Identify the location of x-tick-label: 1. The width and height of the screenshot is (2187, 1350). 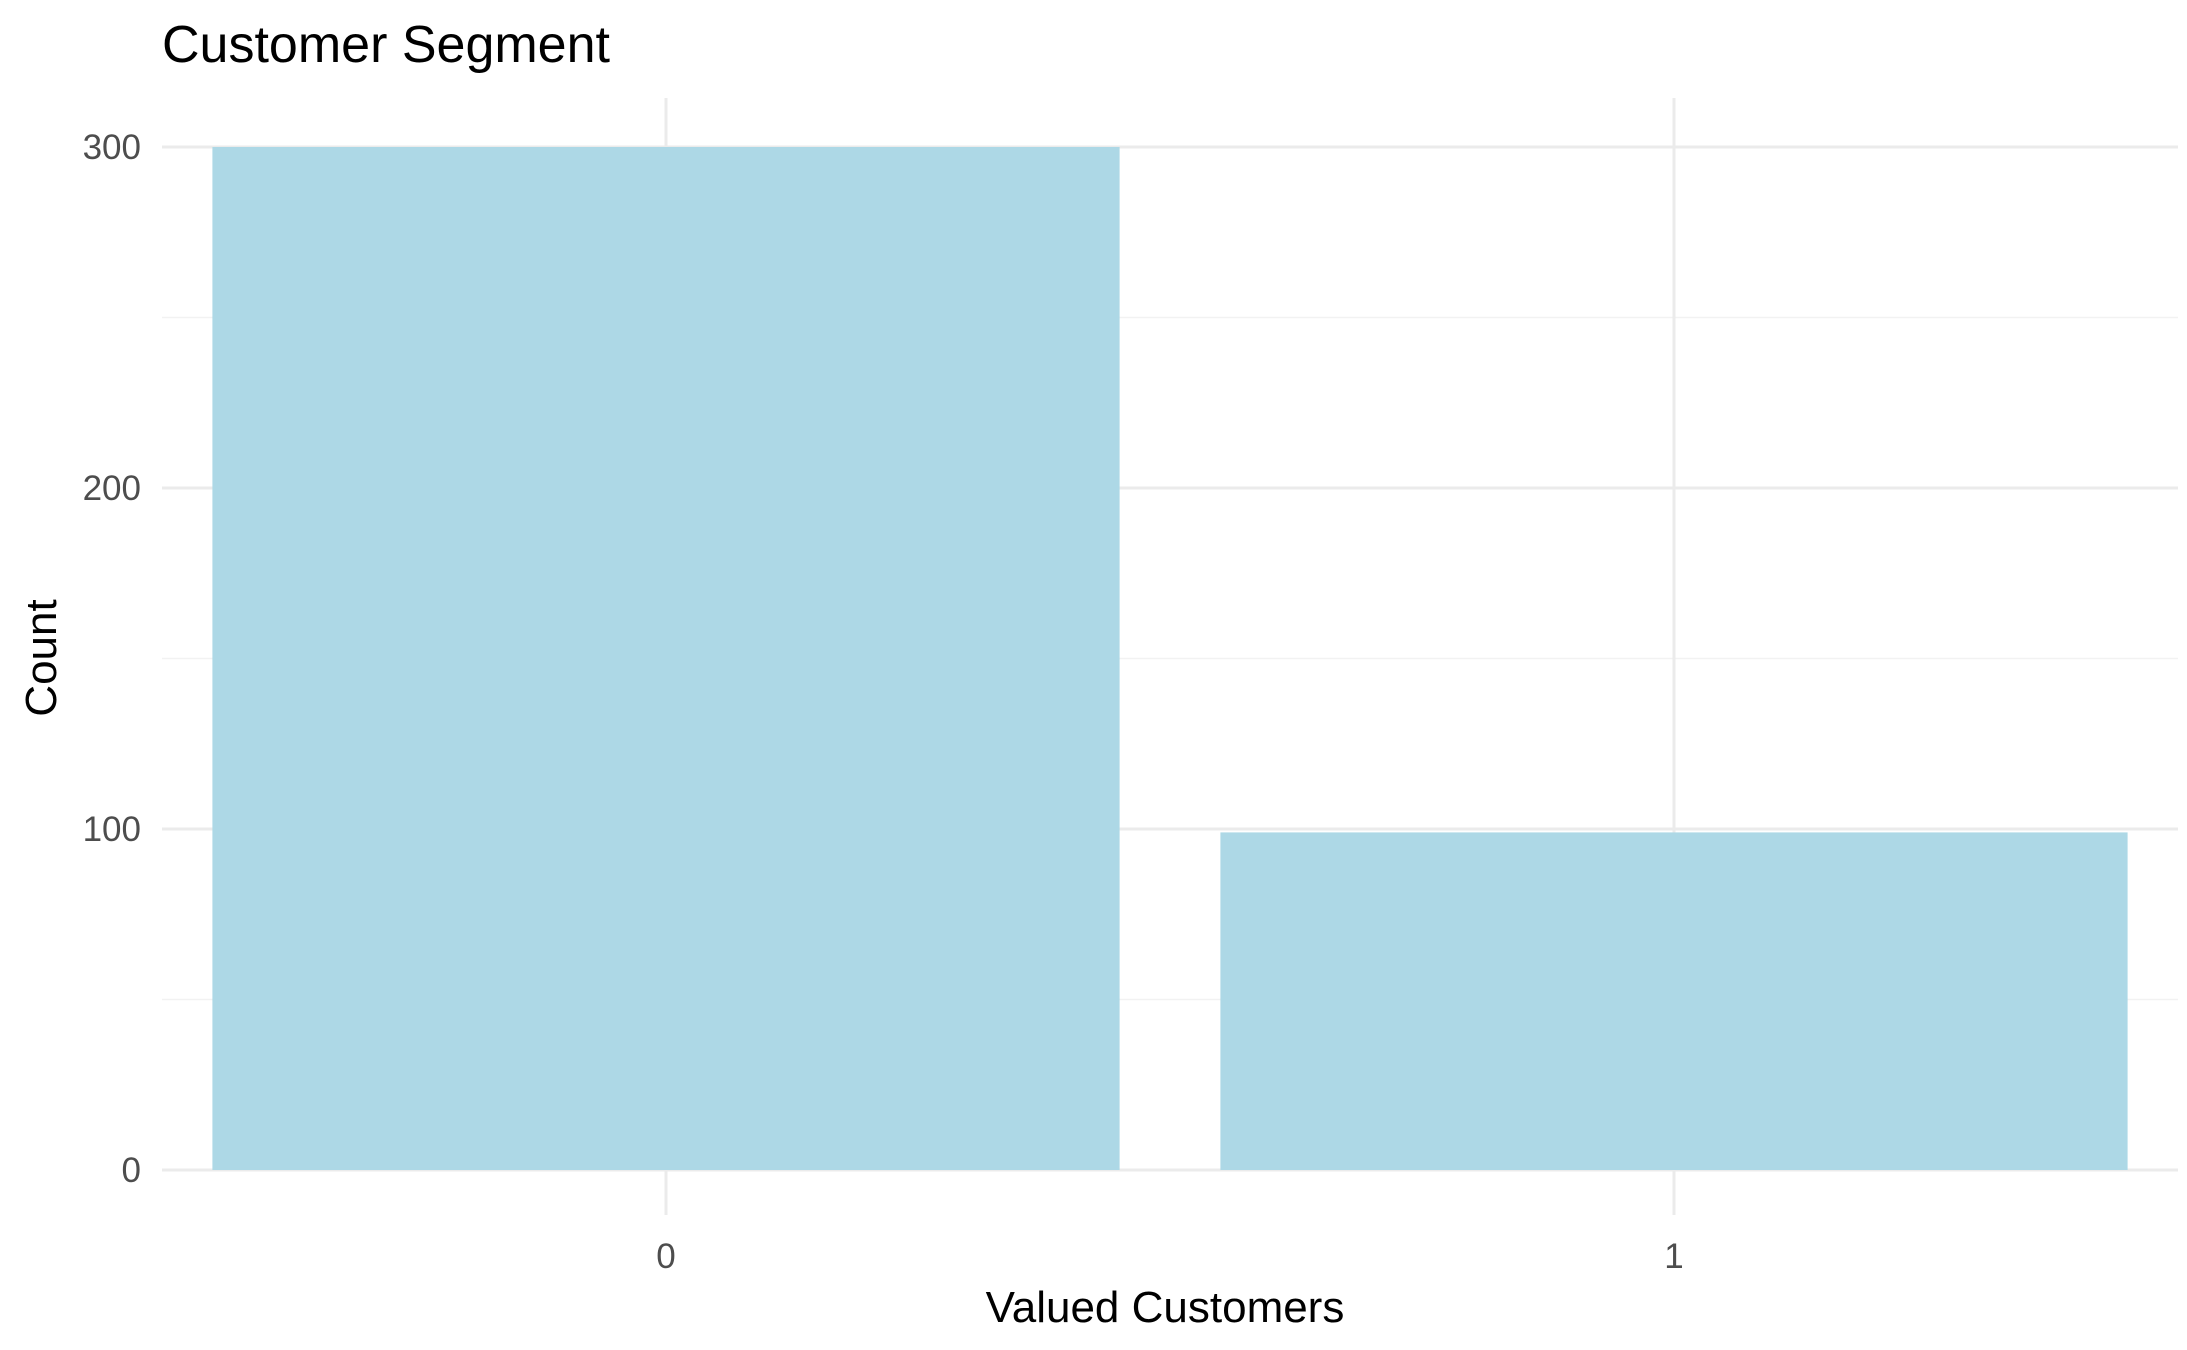
(1673, 1256).